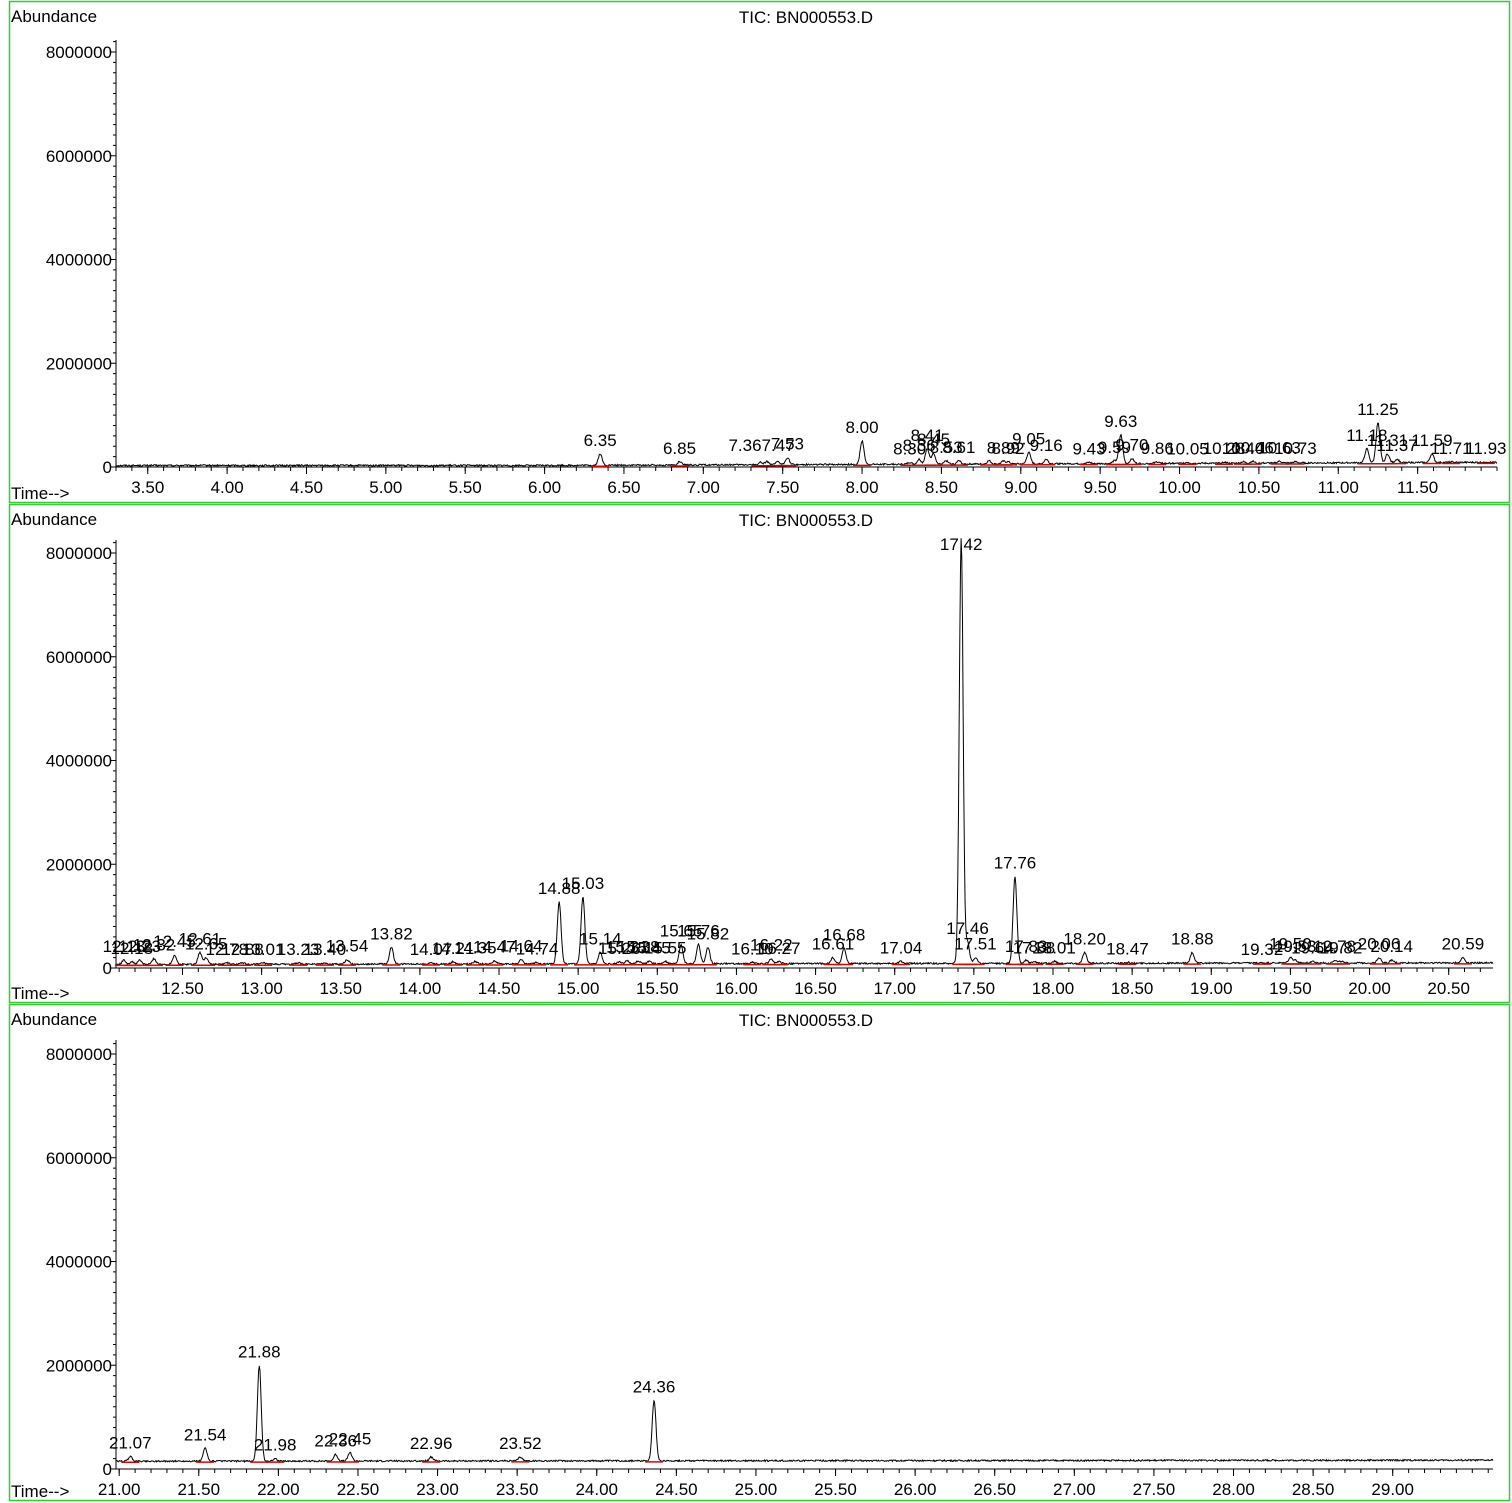  Describe the element at coordinates (298, 949) in the screenshot. I see `peak-label: 13.23` at that location.